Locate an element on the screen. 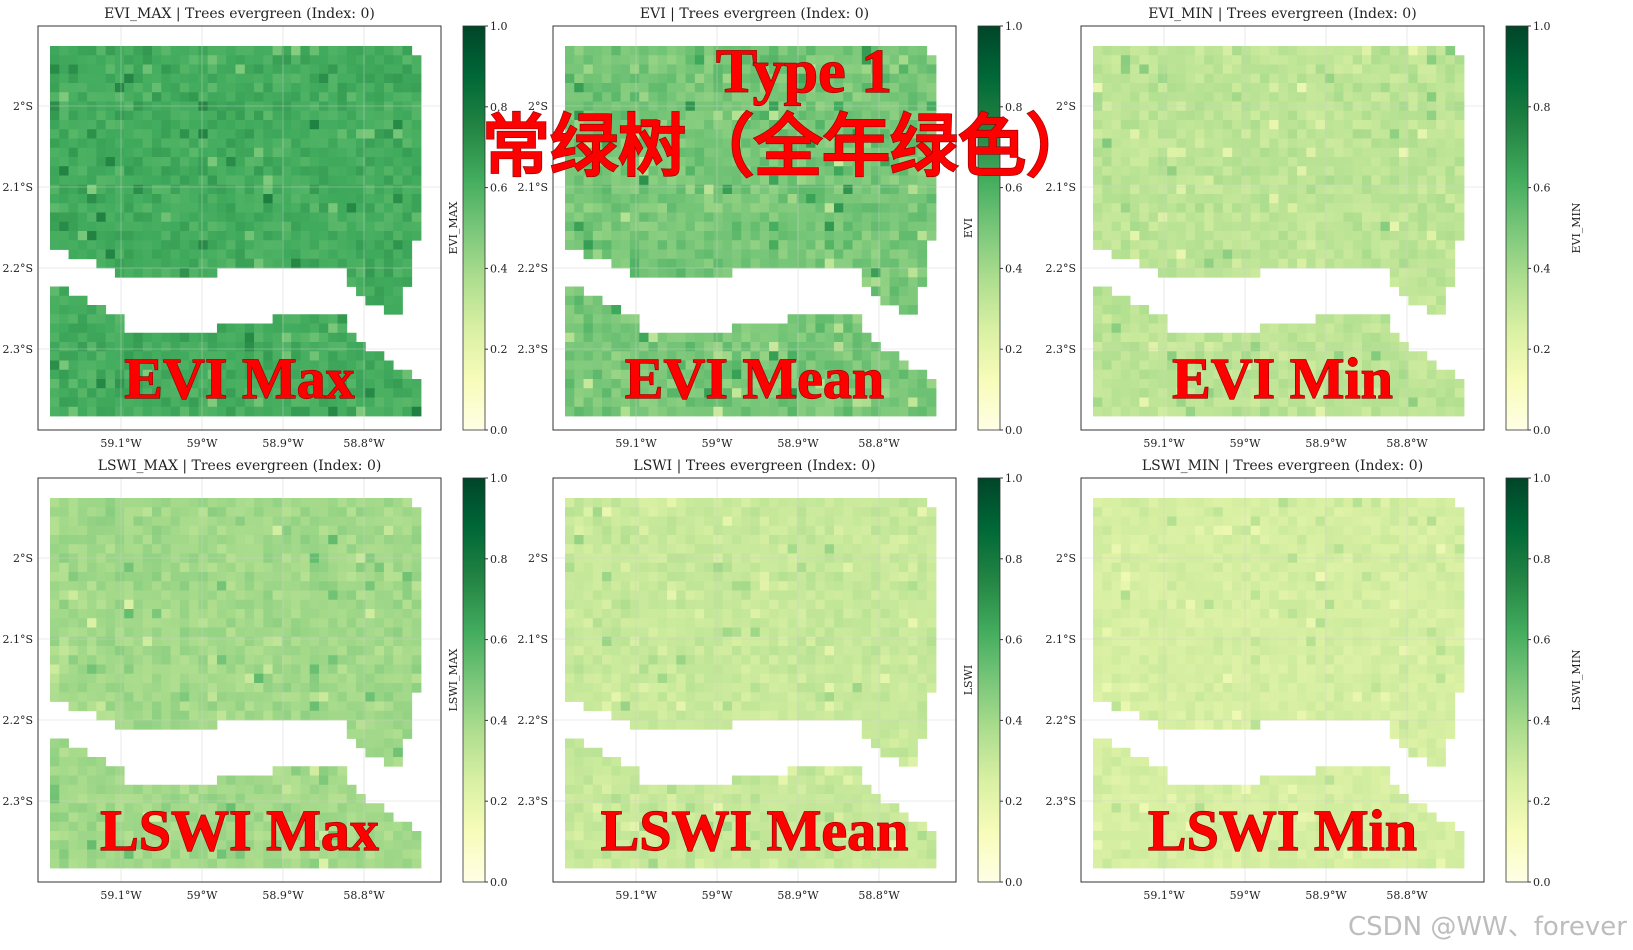  colorbar-tick-label: 0.6 is located at coordinates (1014, 188).